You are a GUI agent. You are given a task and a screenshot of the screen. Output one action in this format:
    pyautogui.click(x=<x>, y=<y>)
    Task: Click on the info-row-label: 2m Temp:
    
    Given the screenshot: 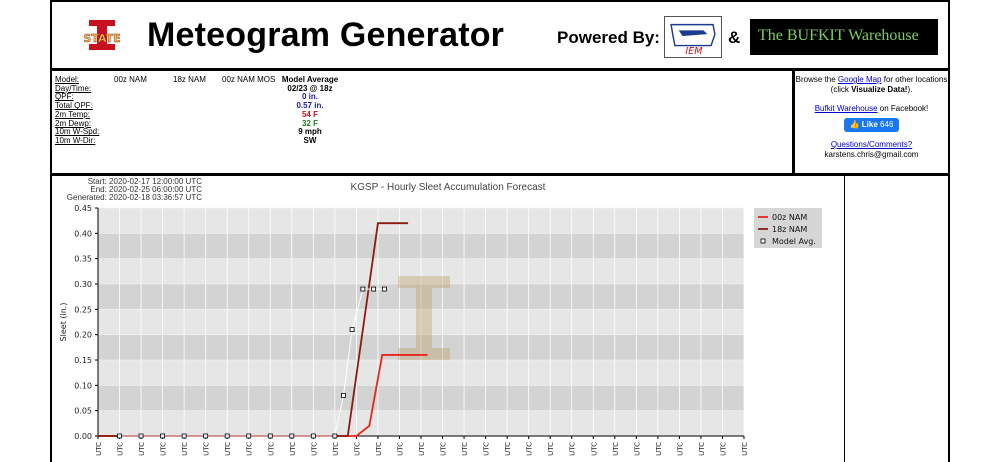 What is the action you would take?
    pyautogui.click(x=72, y=114)
    